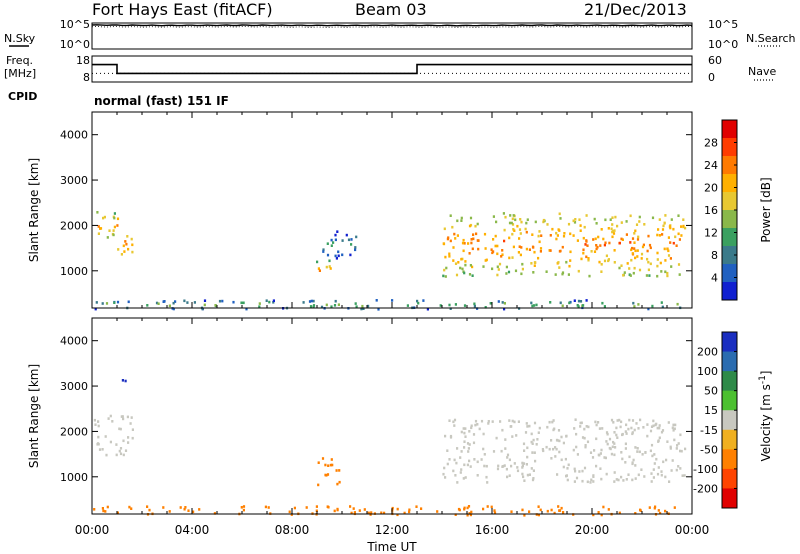 The width and height of the screenshot is (800, 554). Describe the element at coordinates (19, 60) in the screenshot. I see `freq-label: Freq.` at that location.